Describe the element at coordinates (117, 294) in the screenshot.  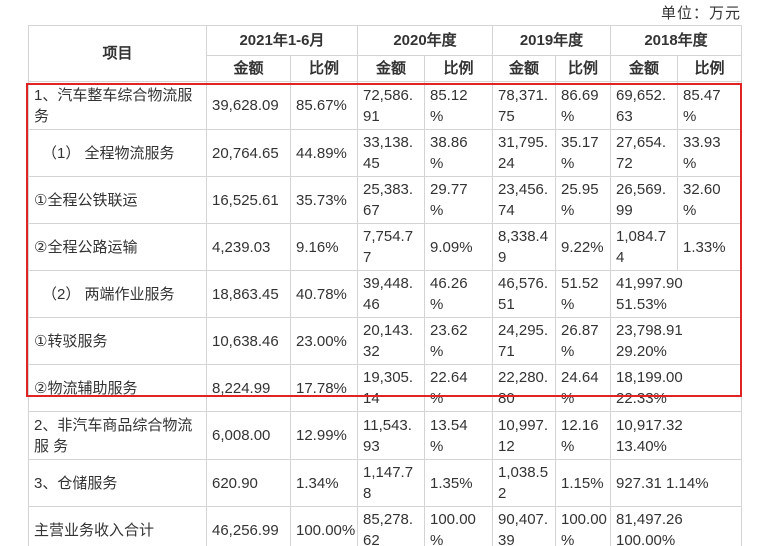
I see `row-label: （2） 两端作业服务` at that location.